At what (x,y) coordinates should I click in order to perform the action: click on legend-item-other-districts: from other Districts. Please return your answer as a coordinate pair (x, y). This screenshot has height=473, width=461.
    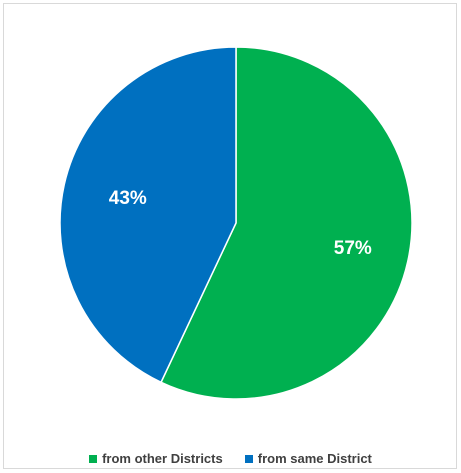
    Looking at the image, I should click on (156, 458).